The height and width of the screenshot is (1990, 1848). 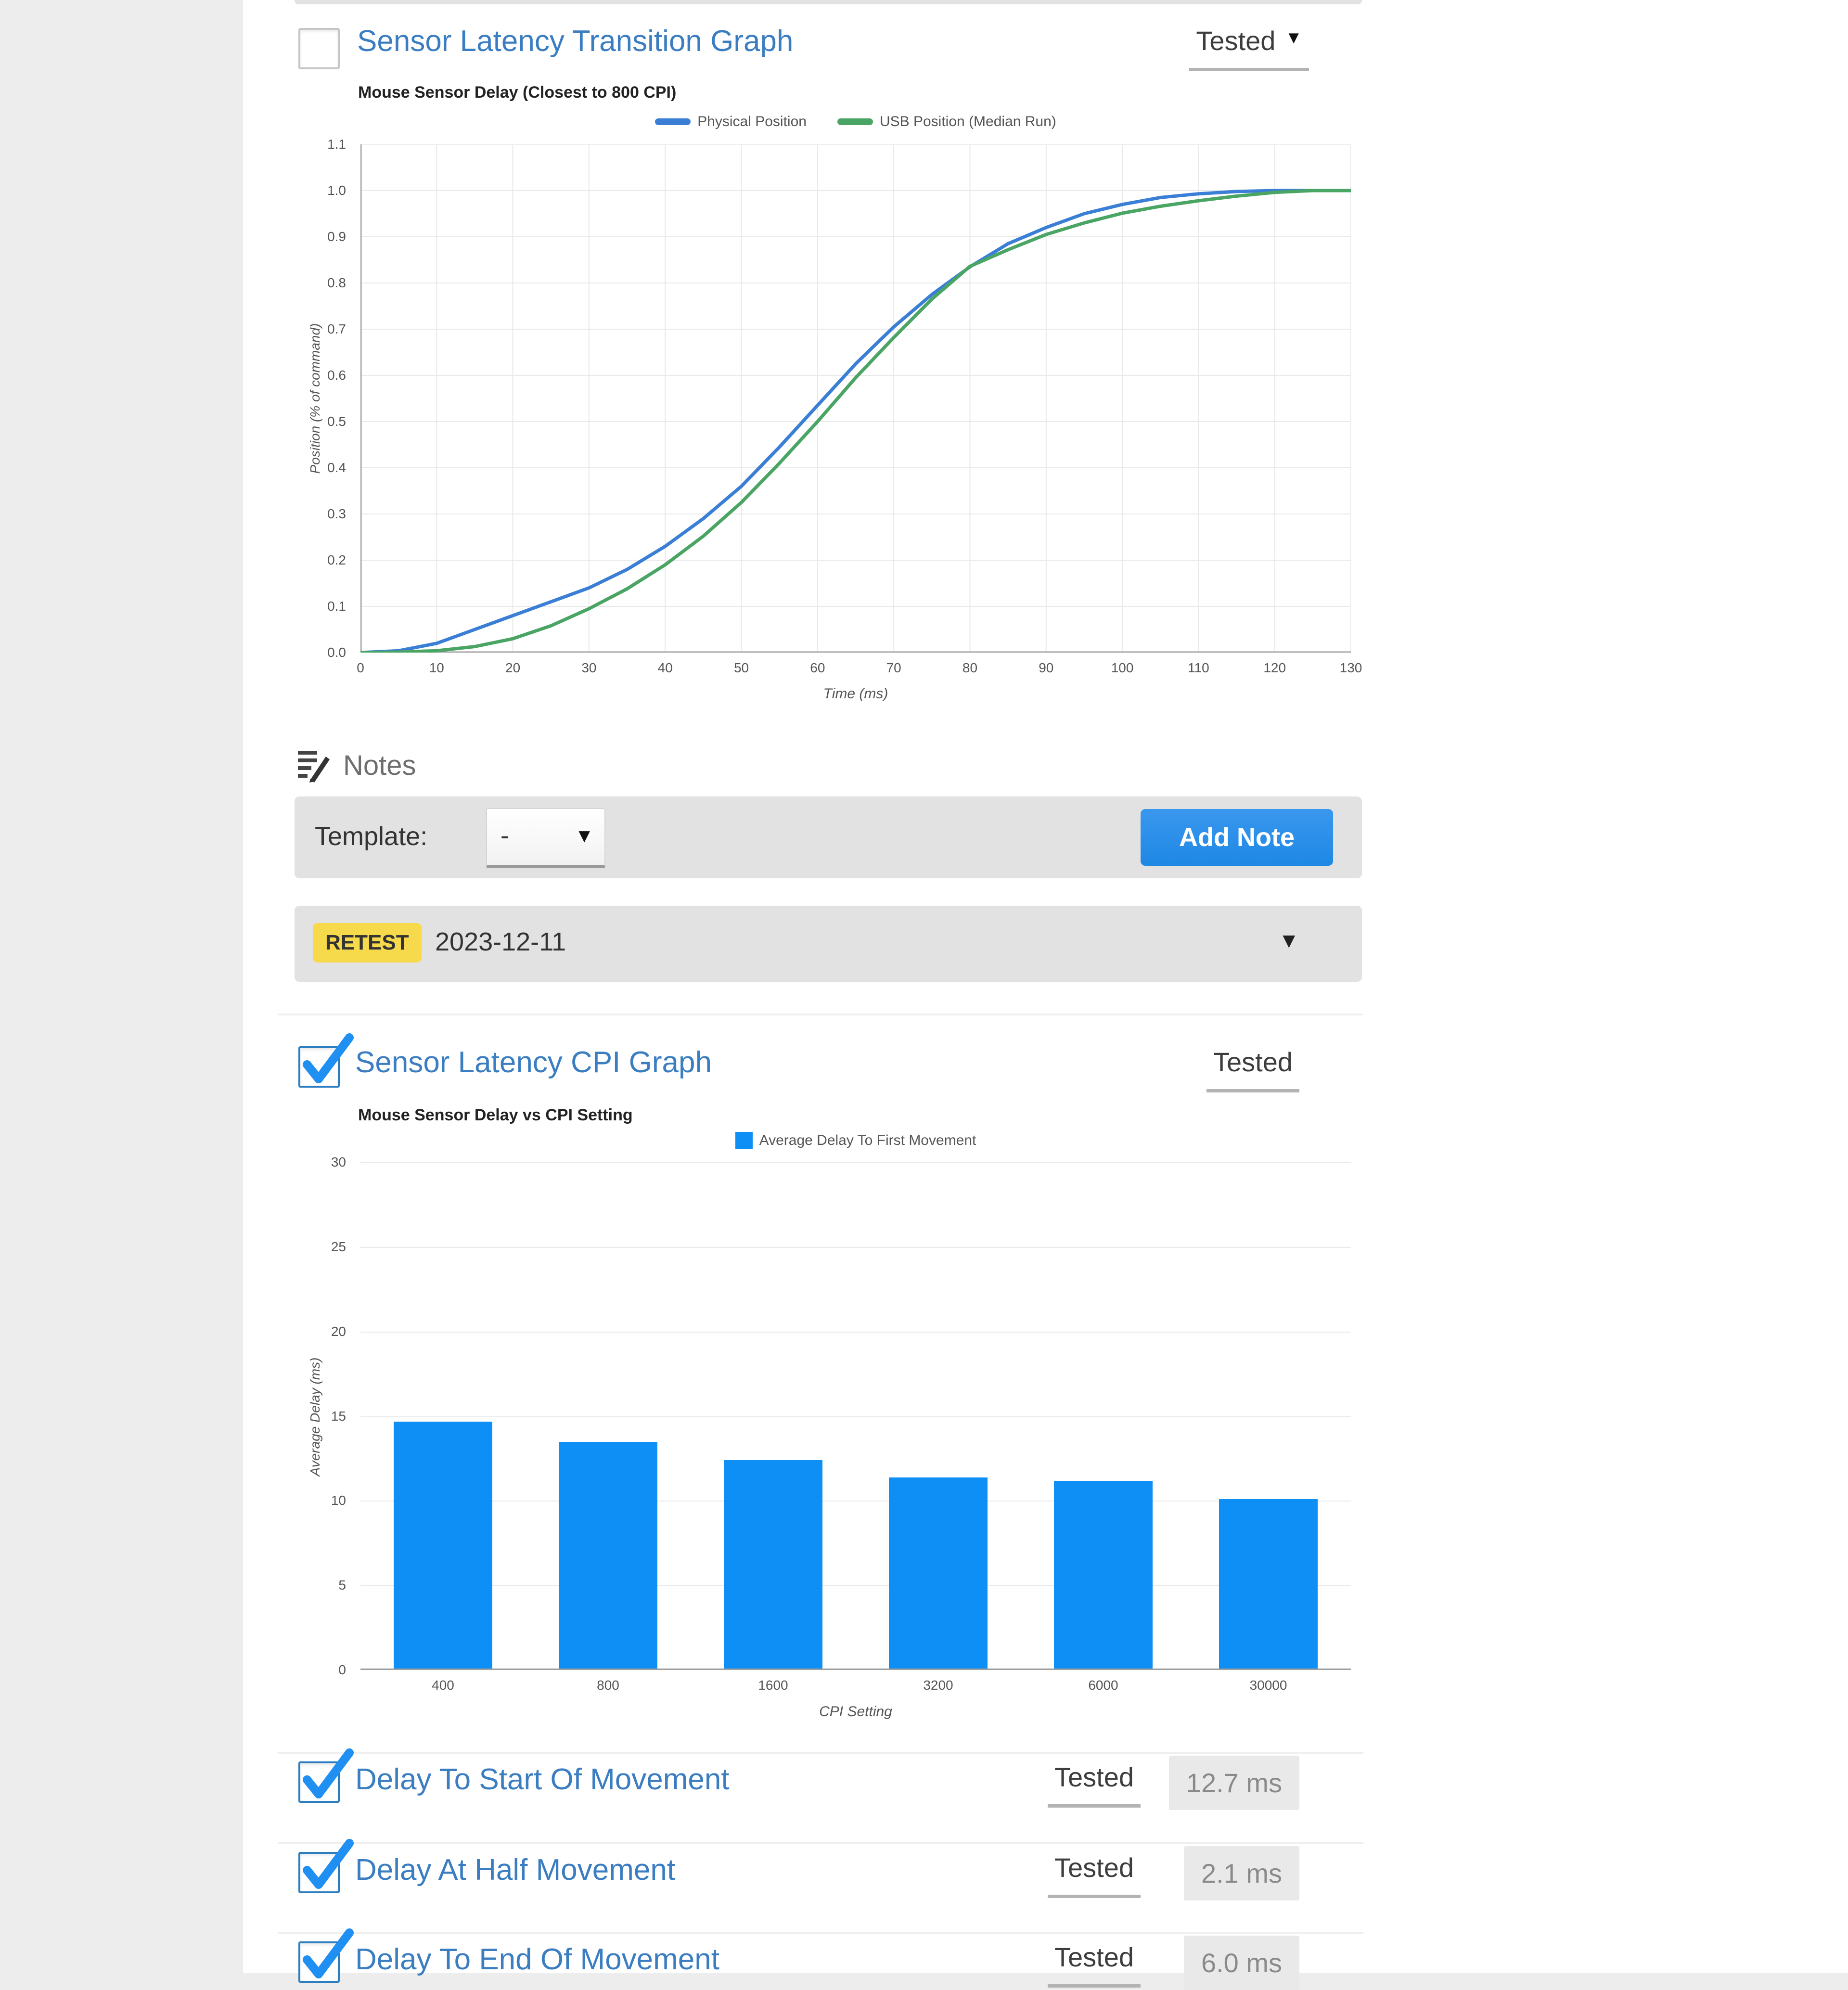 I want to click on x-tick-label: 120, so click(x=1274, y=667).